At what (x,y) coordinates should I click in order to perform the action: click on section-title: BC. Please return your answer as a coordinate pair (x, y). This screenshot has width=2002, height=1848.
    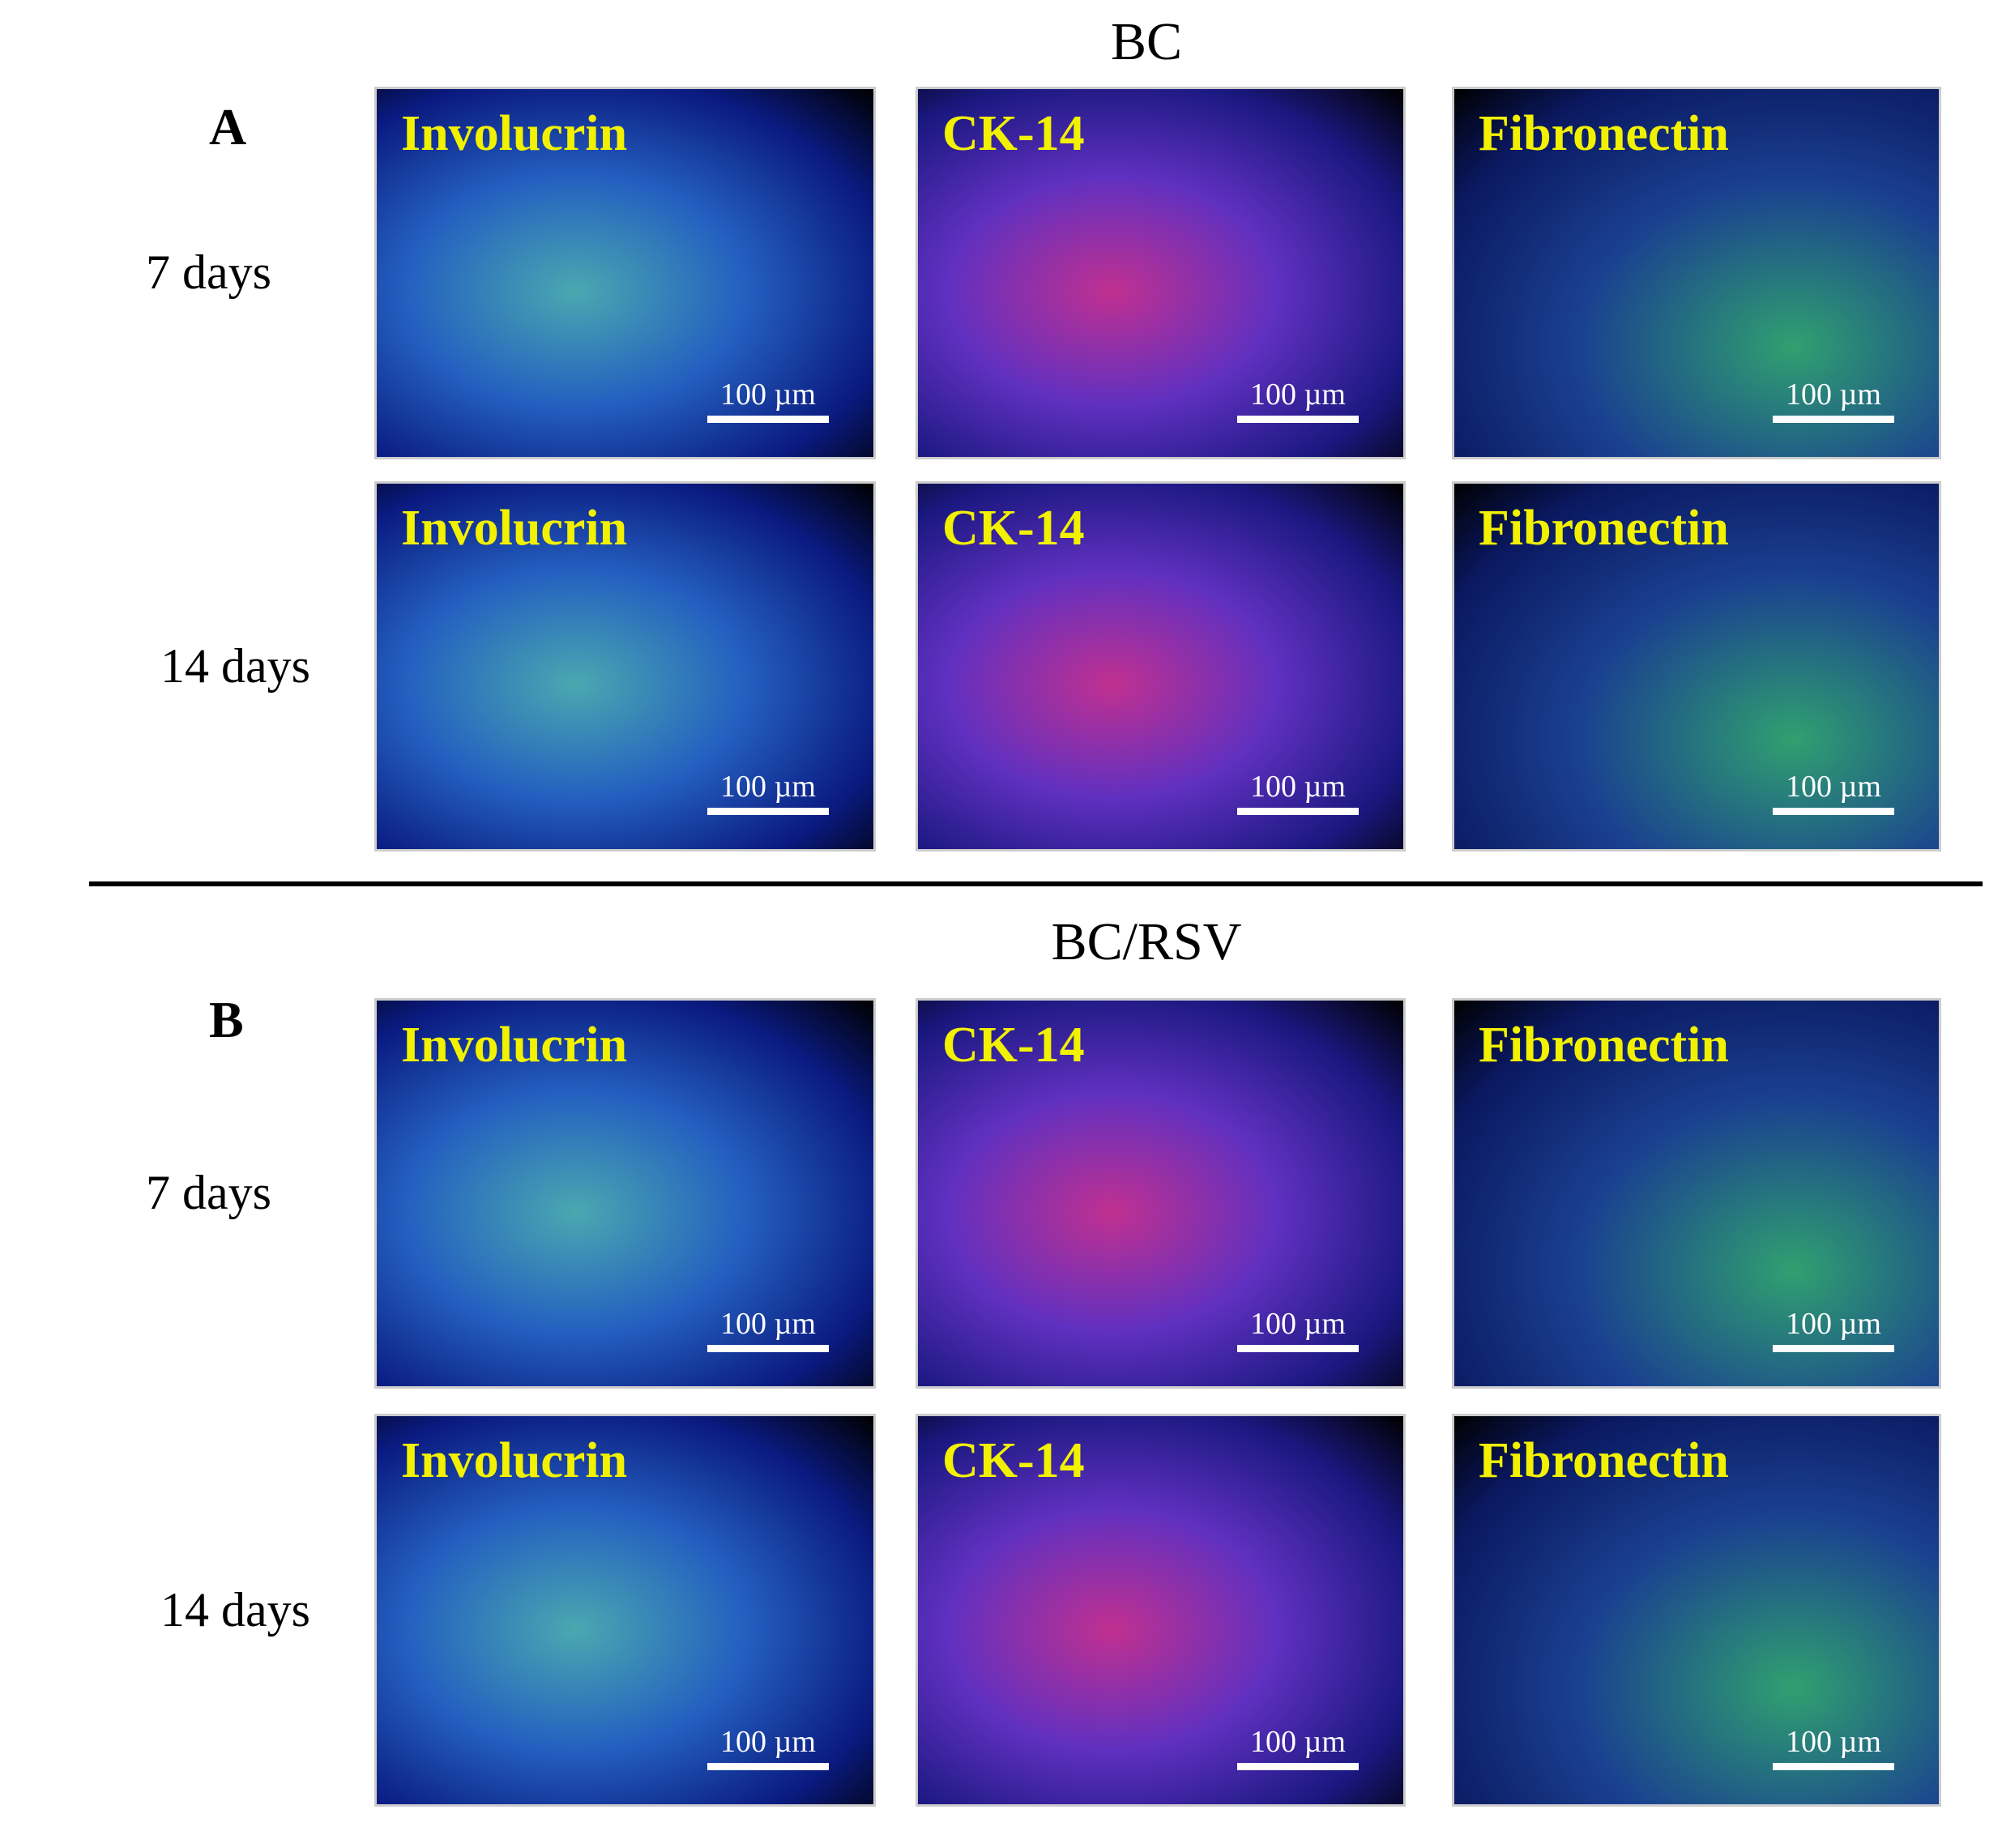
    Looking at the image, I should click on (1146, 41).